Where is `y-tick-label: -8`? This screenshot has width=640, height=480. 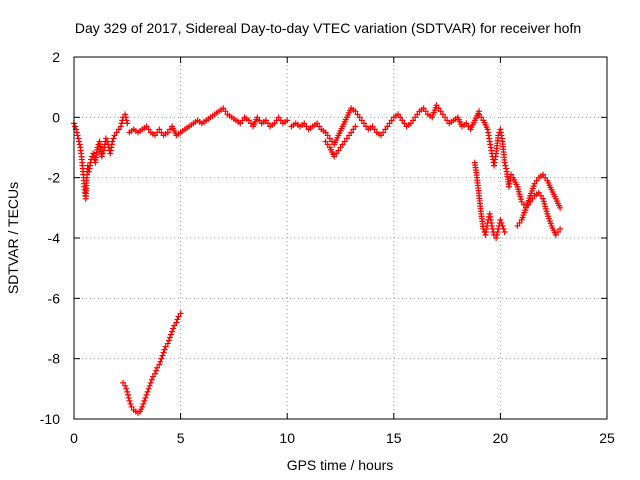
y-tick-label: -8 is located at coordinates (54, 359).